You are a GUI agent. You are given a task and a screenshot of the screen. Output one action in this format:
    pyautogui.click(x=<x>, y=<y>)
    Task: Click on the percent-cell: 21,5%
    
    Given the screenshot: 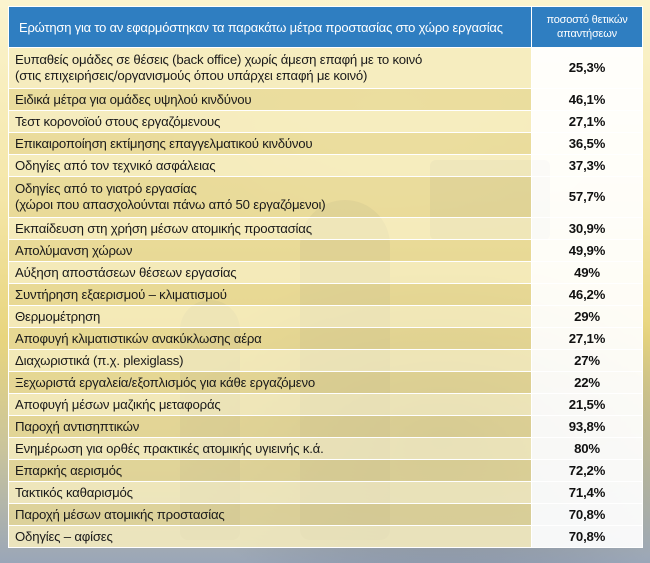 What is the action you would take?
    pyautogui.click(x=587, y=404)
    